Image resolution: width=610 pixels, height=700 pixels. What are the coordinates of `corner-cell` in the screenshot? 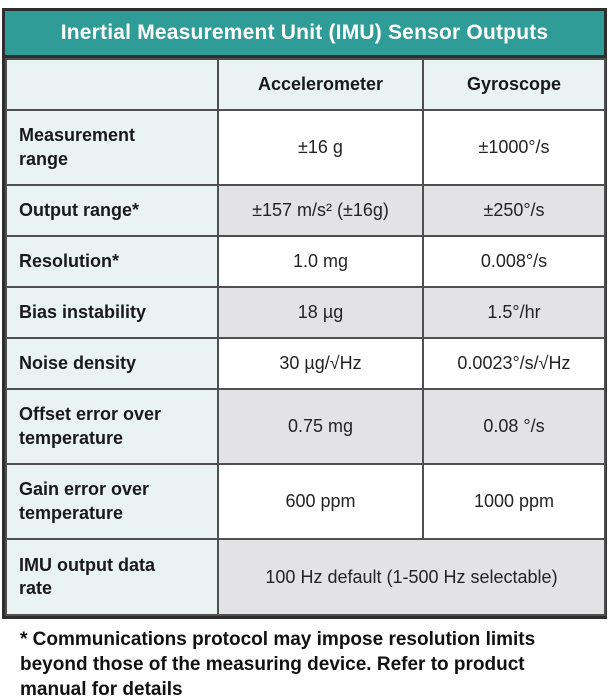 It's located at (112, 84).